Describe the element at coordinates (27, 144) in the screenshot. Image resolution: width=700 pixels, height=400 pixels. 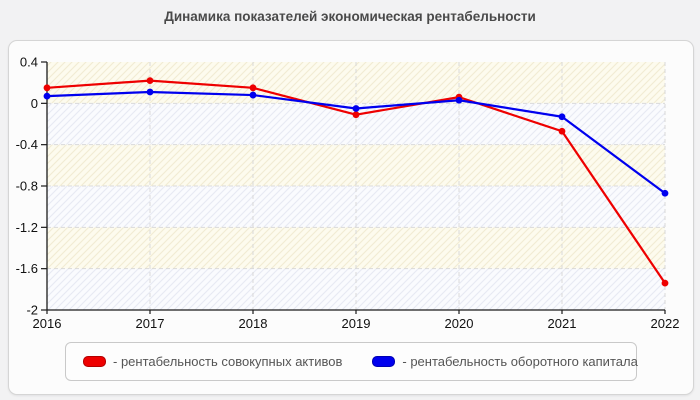
I see `y-tick-label: -0.4` at that location.